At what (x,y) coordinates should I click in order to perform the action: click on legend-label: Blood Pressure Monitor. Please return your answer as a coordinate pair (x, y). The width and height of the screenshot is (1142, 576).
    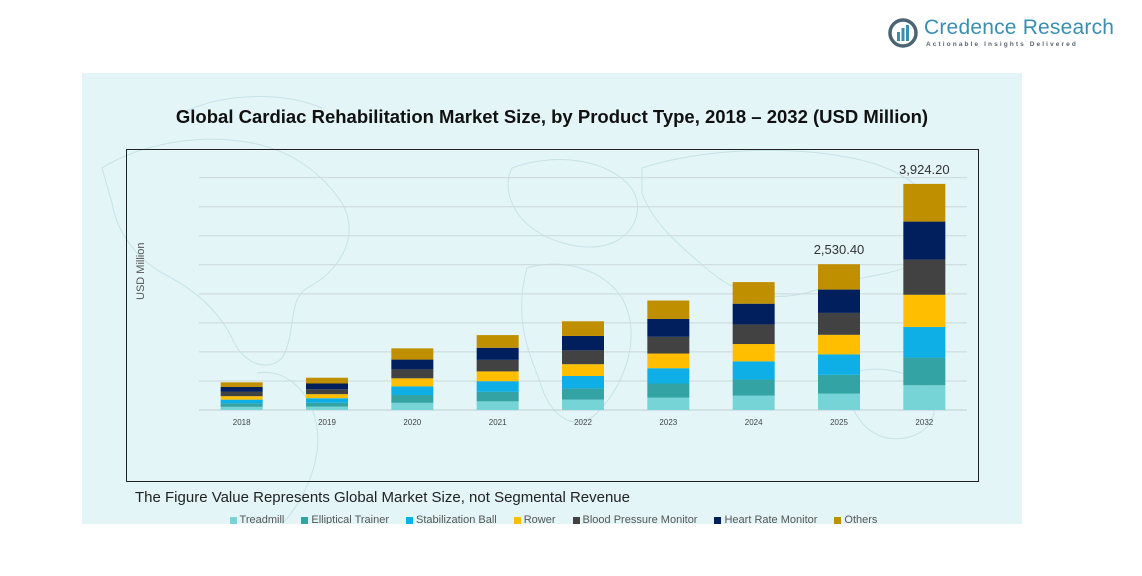
    Looking at the image, I should click on (640, 519).